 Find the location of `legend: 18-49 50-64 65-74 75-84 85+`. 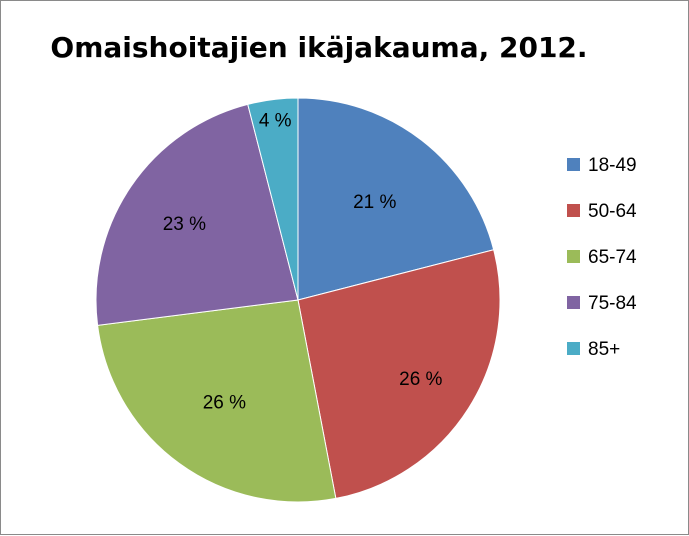

legend: 18-49 50-64 65-74 75-84 85+ is located at coordinates (602, 257).